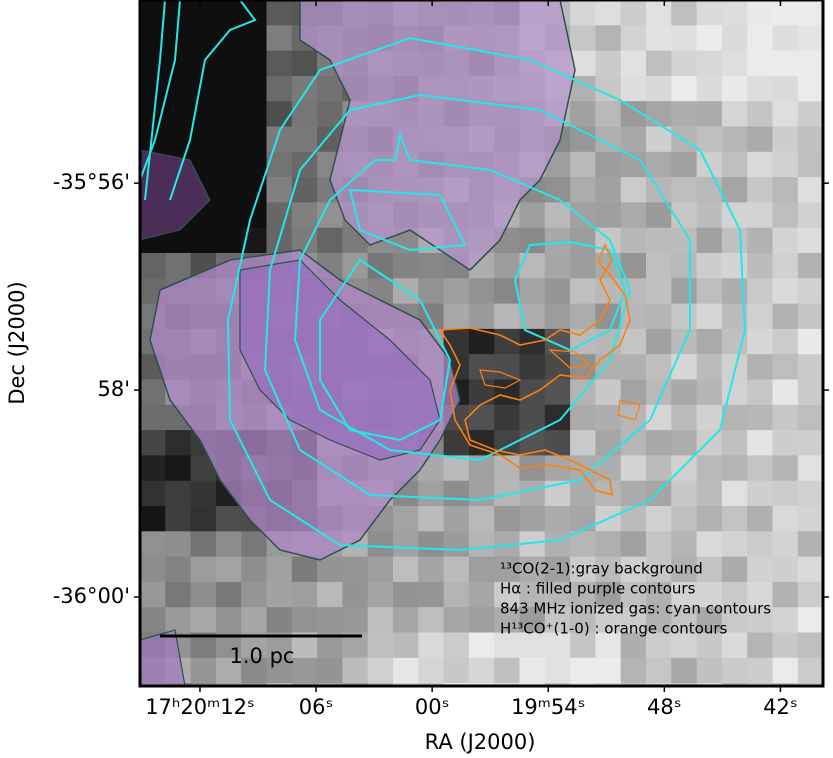 This screenshot has height=758, width=833. Describe the element at coordinates (432, 707) in the screenshot. I see `x-tick-label: 00ˢ` at that location.